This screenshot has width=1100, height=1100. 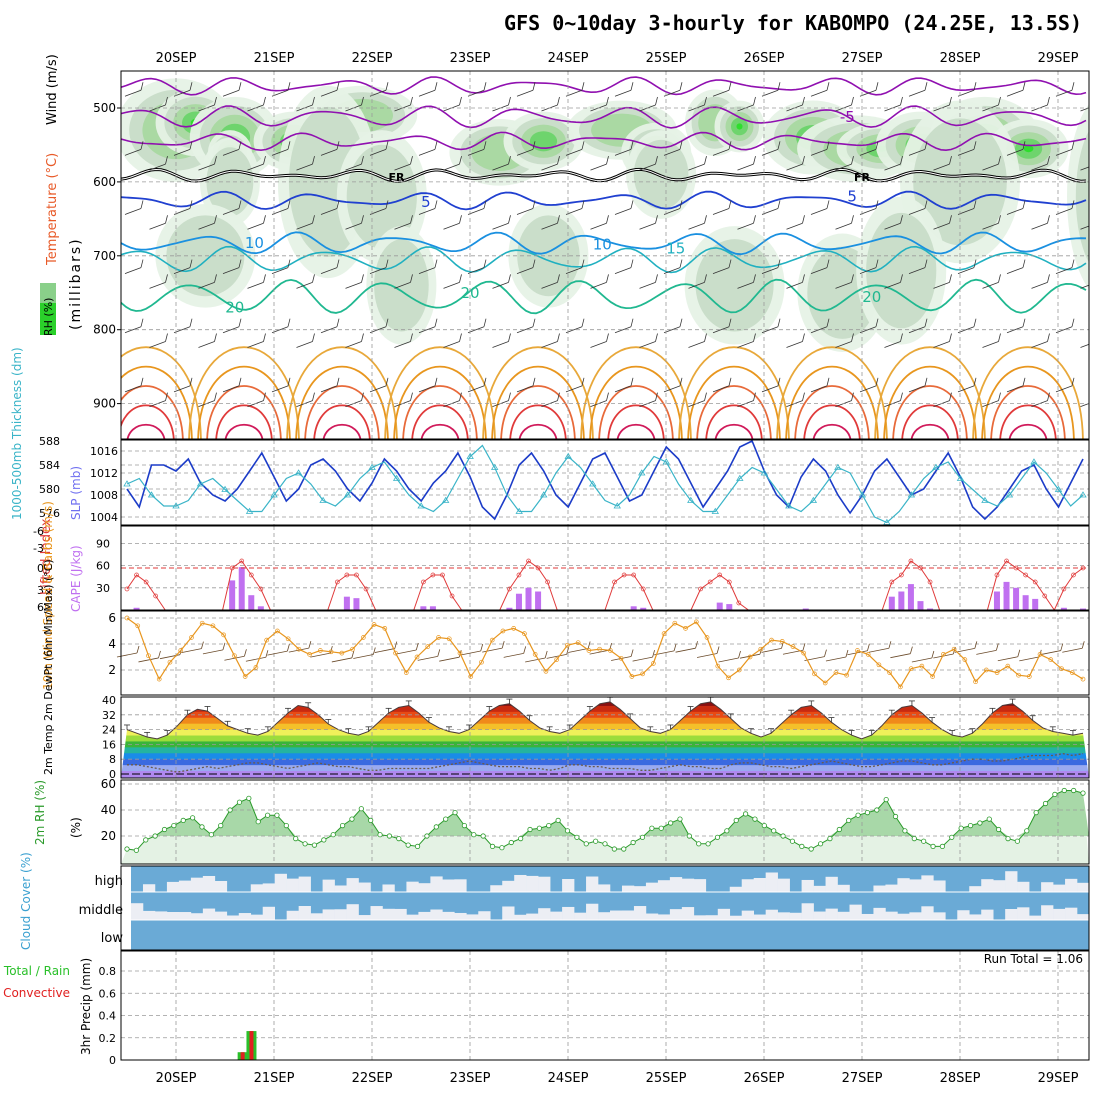 What do you see at coordinates (274, 58) in the screenshot?
I see `date-label-top: 21SEP` at bounding box center [274, 58].